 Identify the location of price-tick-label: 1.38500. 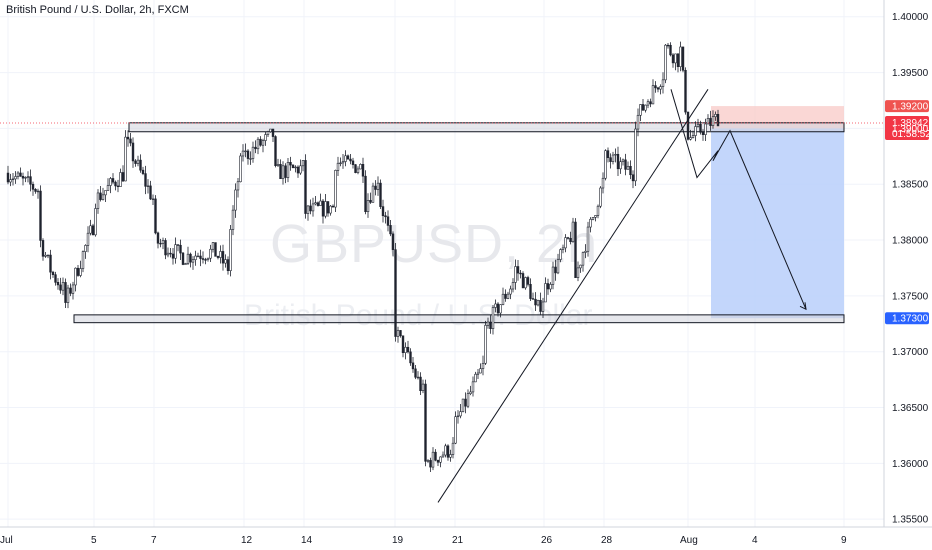
(910, 185).